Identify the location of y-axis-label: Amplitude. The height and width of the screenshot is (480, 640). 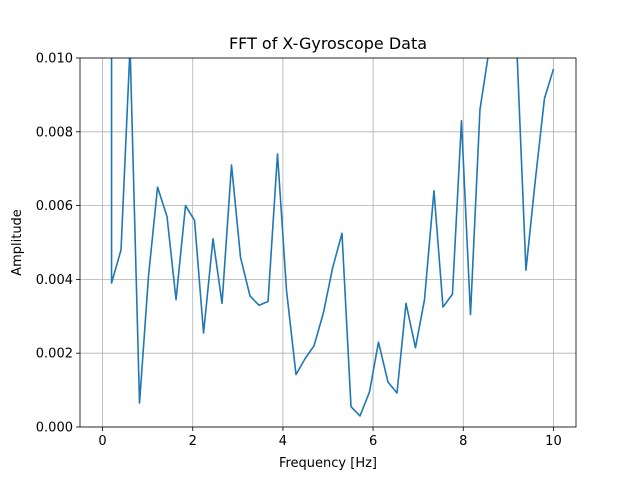
(17, 242).